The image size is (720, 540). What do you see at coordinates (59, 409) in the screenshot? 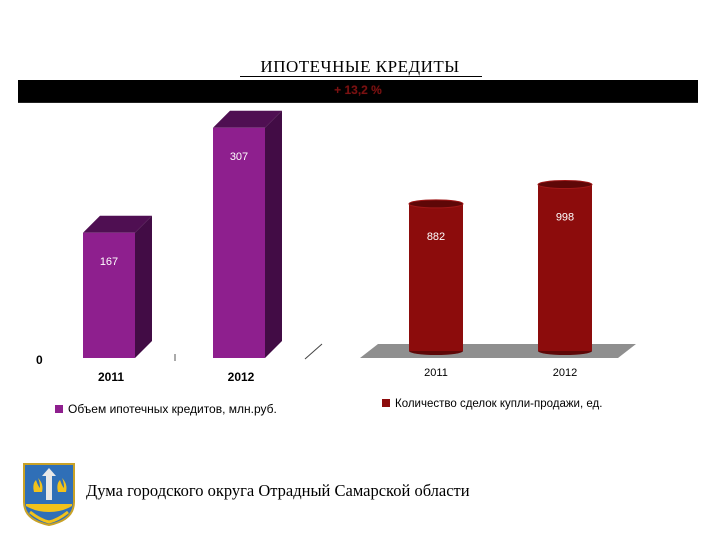
I see `chart-loans-legend-swatch` at bounding box center [59, 409].